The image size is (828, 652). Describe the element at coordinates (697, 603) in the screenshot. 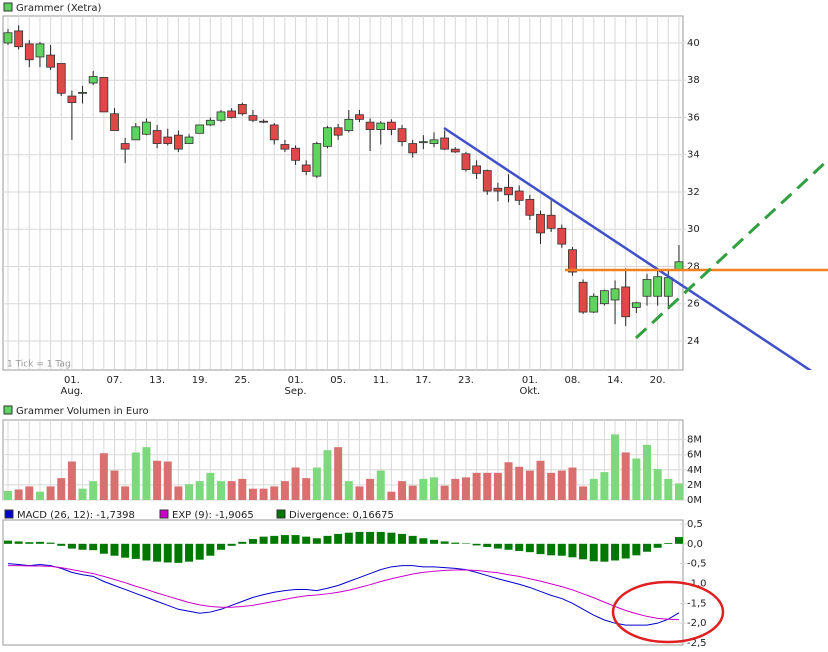

I see `y-tick-label: -1,5` at that location.